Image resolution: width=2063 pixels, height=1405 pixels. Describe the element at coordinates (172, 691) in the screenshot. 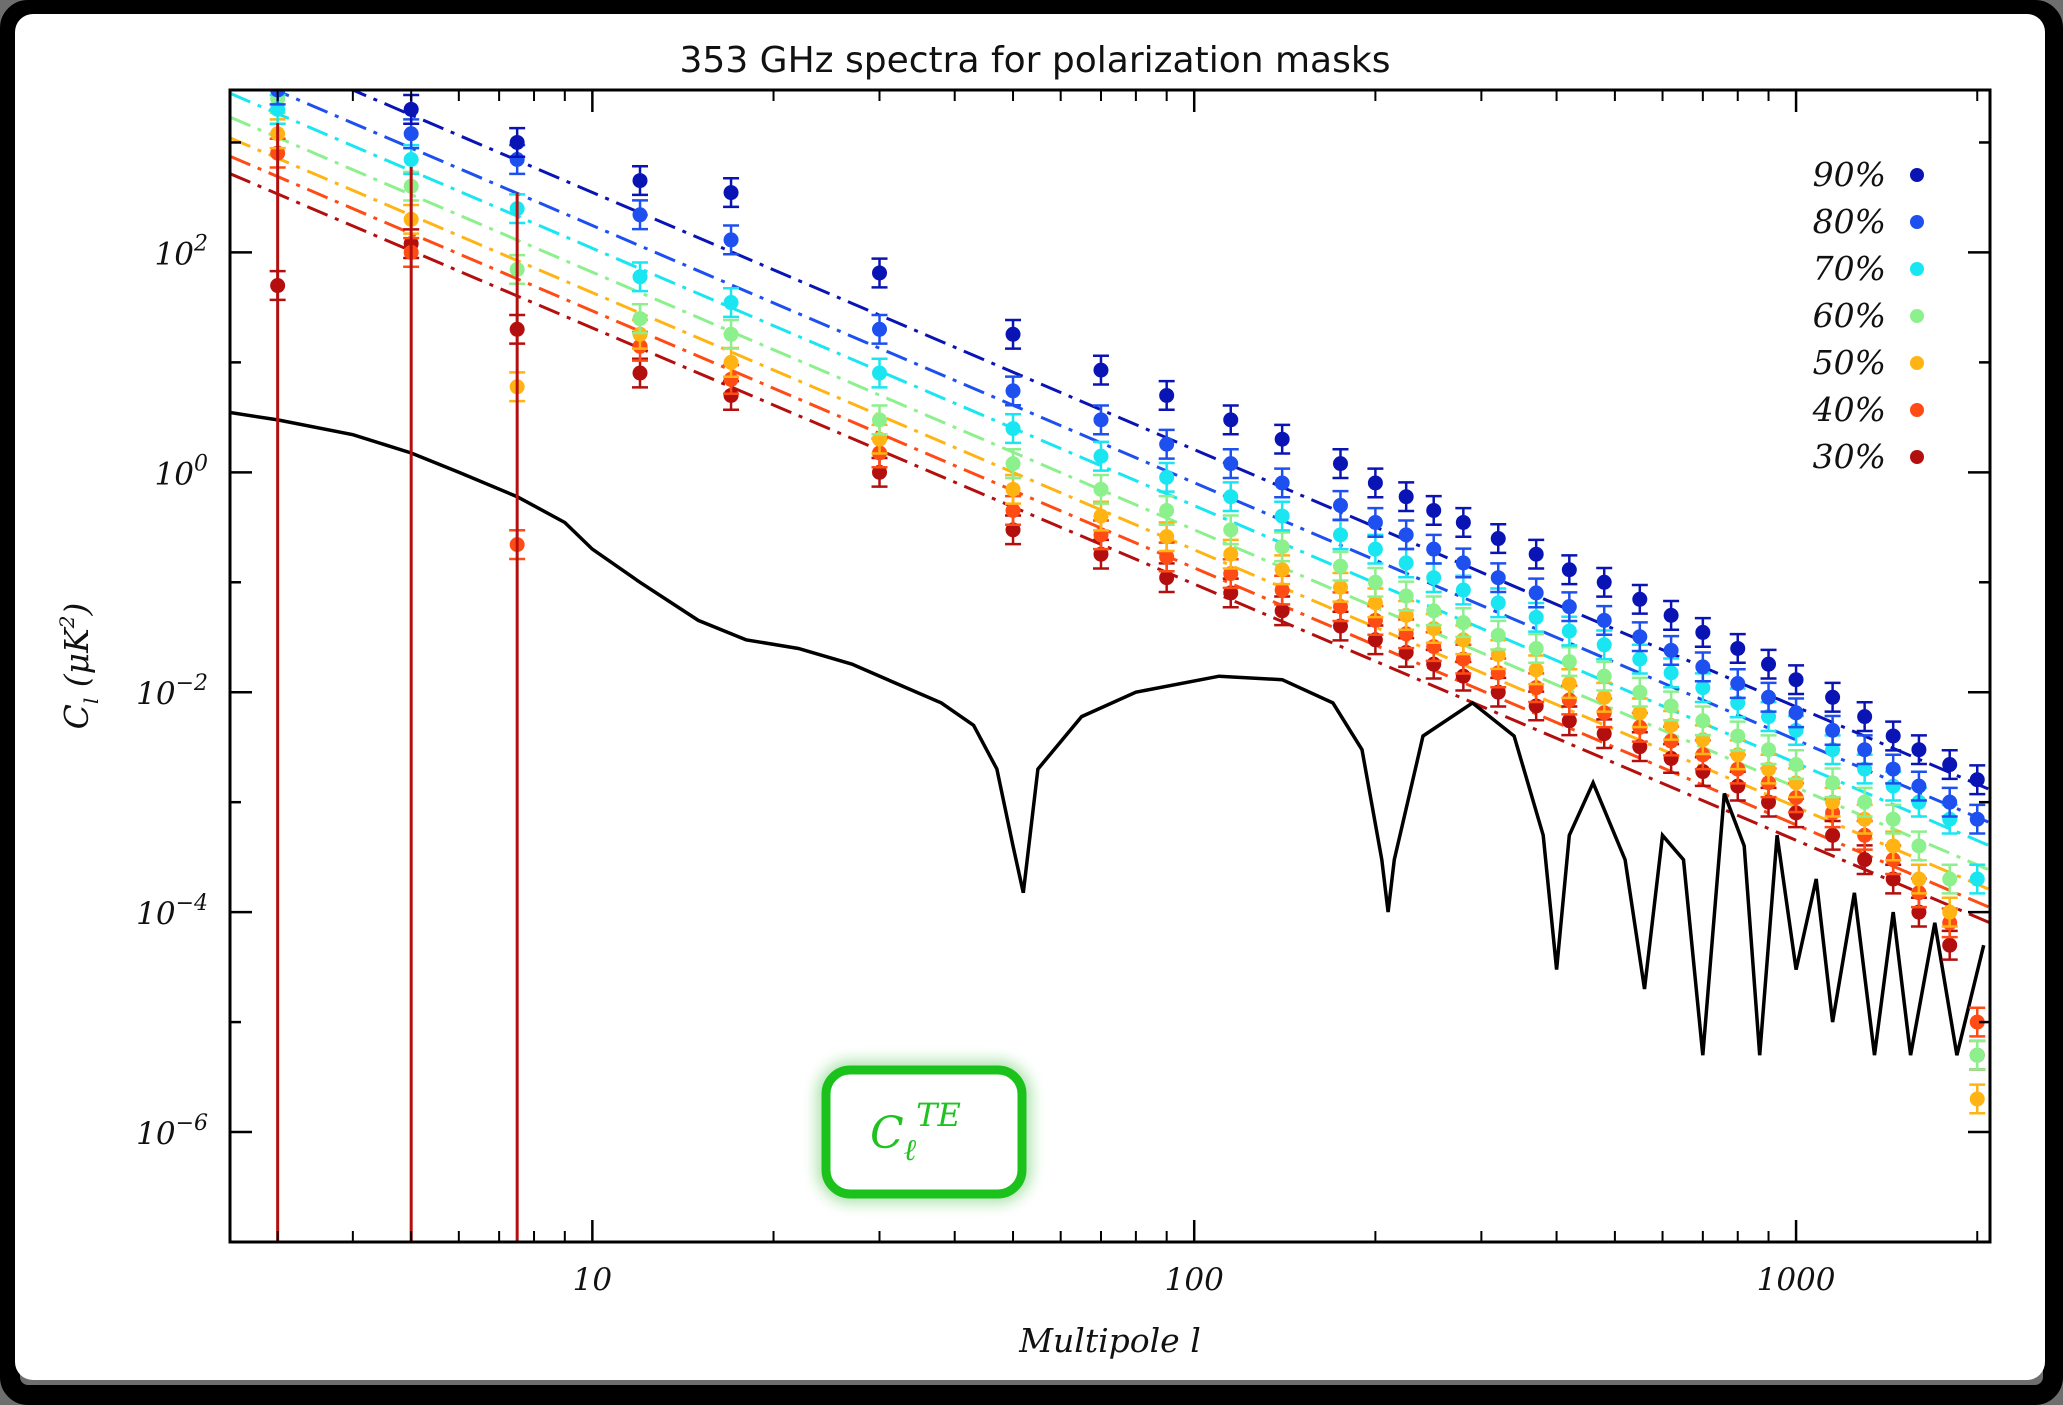

I see `y-tick-label: 10⁻²` at that location.